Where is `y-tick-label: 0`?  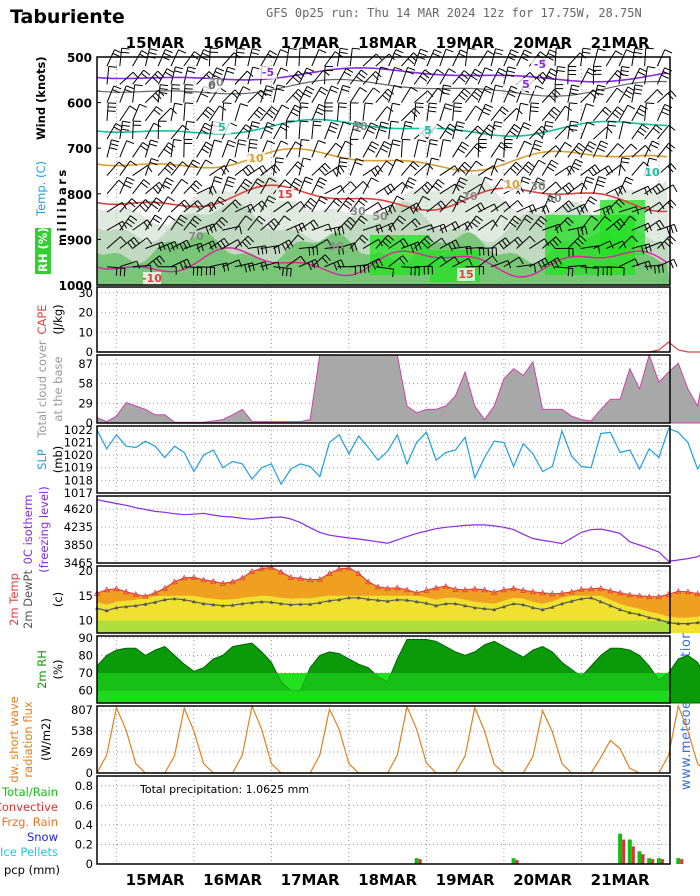 y-tick-label: 0 is located at coordinates (89, 423).